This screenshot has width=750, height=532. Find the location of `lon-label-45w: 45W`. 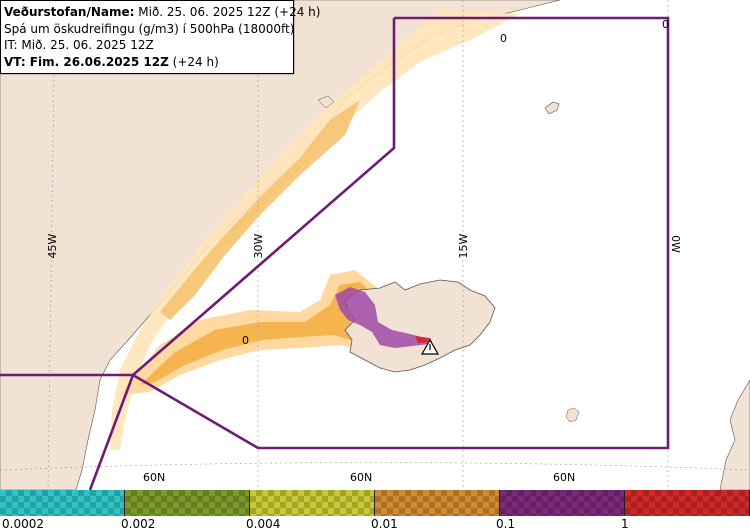

lon-label-45w: 45W is located at coordinates (52, 245).